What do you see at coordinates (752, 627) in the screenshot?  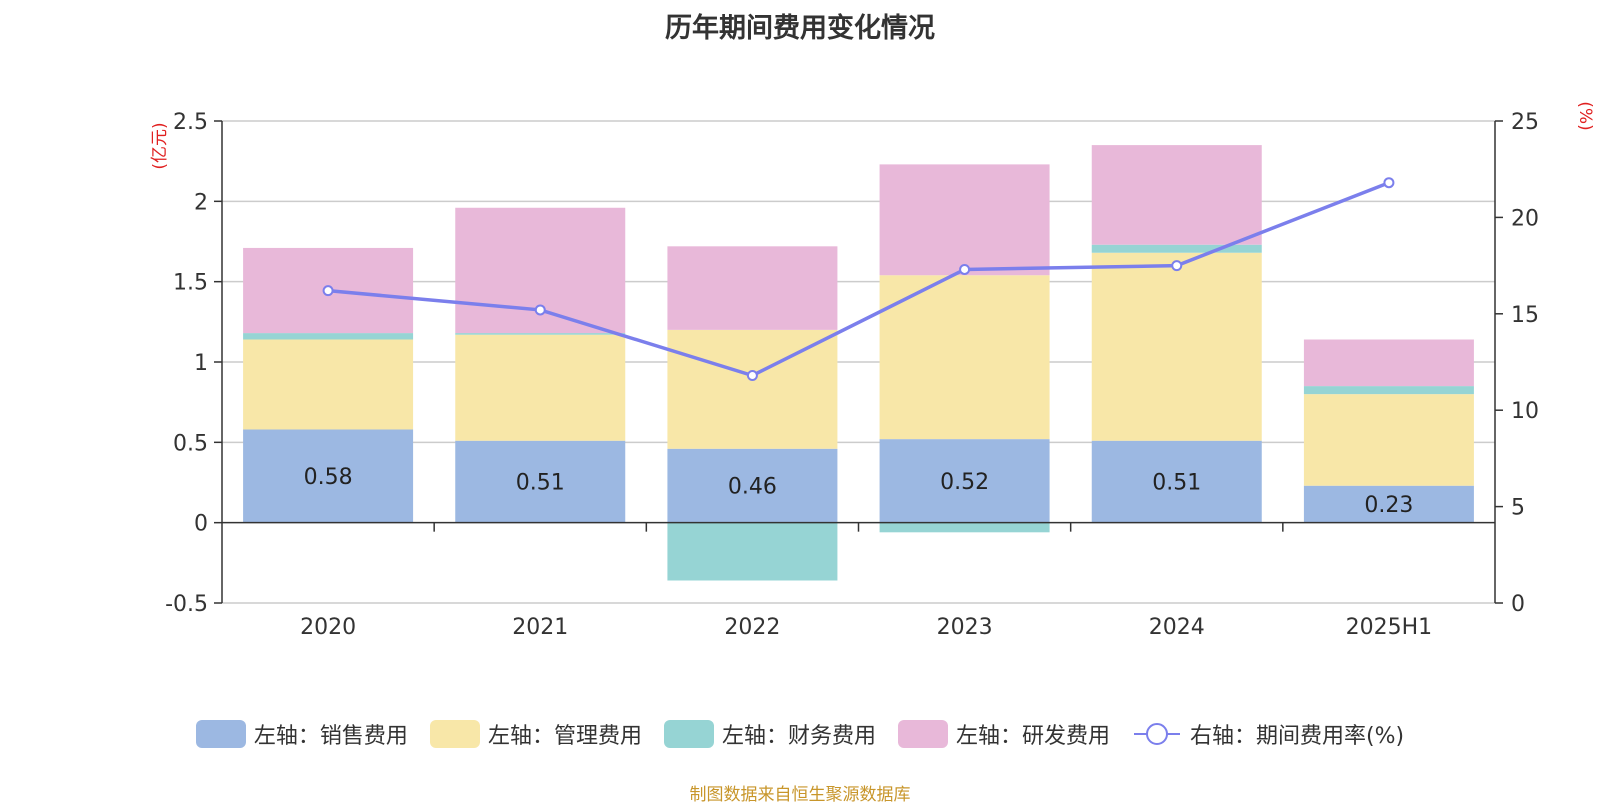 I see `category-label: 2022` at bounding box center [752, 627].